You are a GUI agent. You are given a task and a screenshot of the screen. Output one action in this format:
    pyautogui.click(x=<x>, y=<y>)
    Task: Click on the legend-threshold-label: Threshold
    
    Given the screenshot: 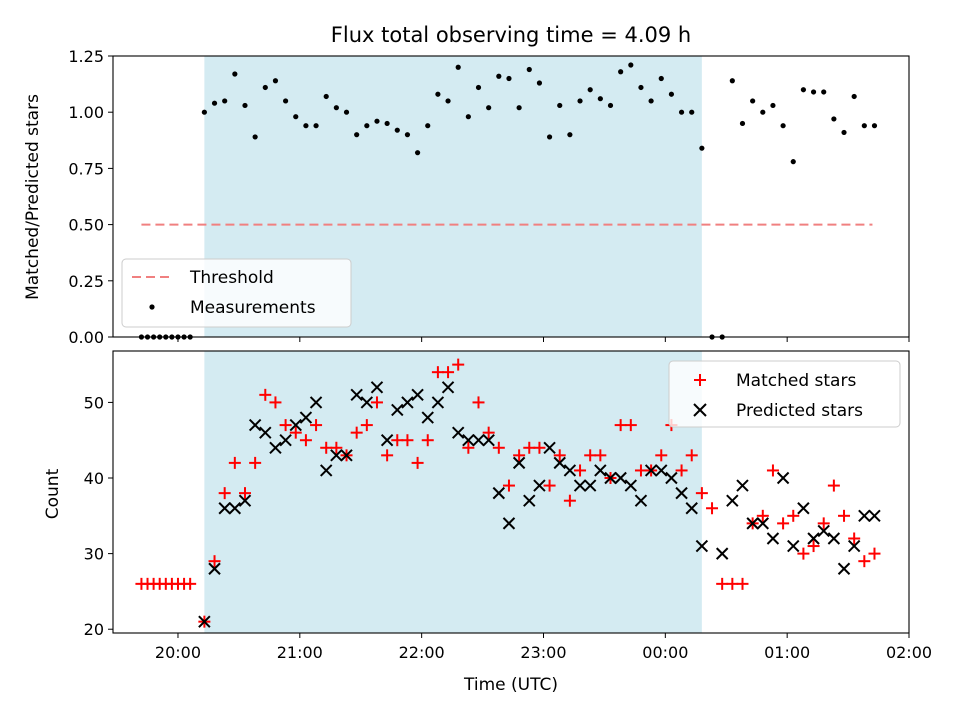 What is the action you would take?
    pyautogui.click(x=231, y=278)
    